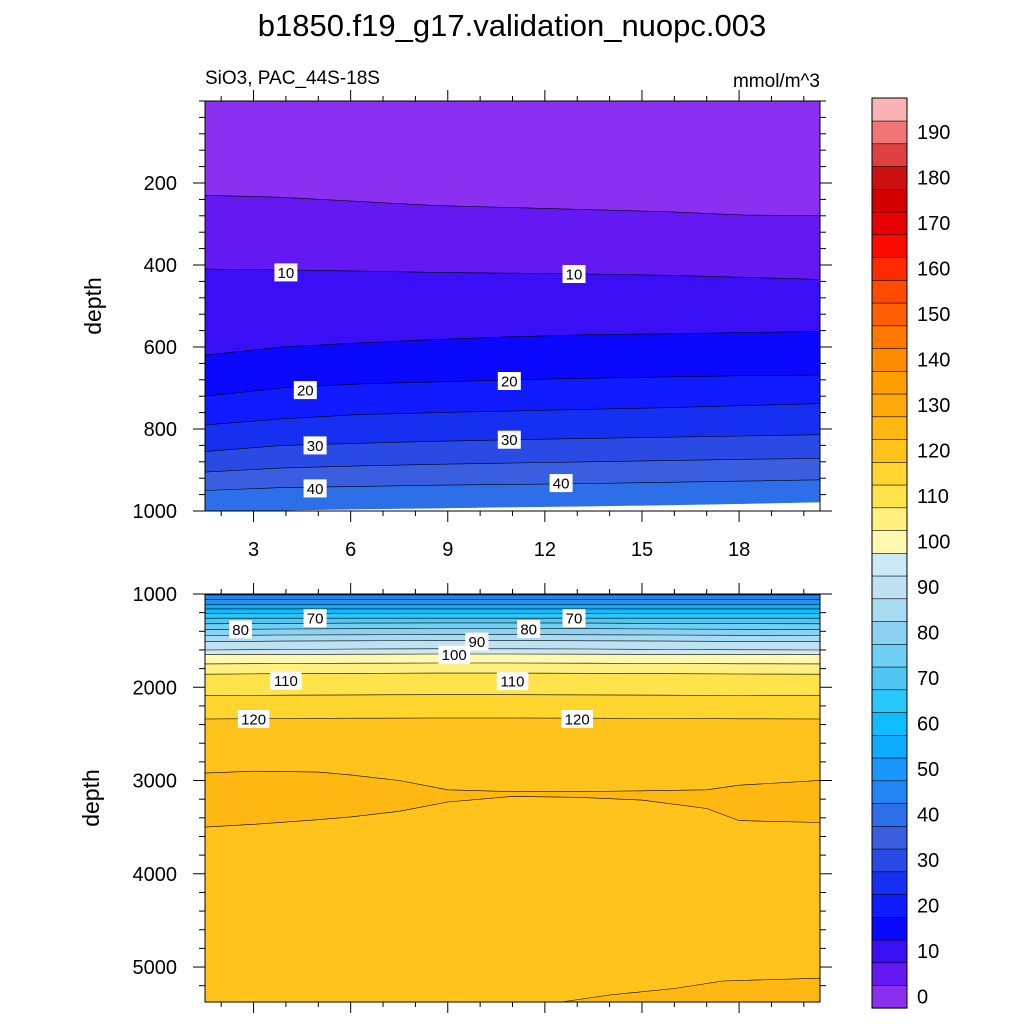  I want to click on colorbar-label: 150, so click(933, 315).